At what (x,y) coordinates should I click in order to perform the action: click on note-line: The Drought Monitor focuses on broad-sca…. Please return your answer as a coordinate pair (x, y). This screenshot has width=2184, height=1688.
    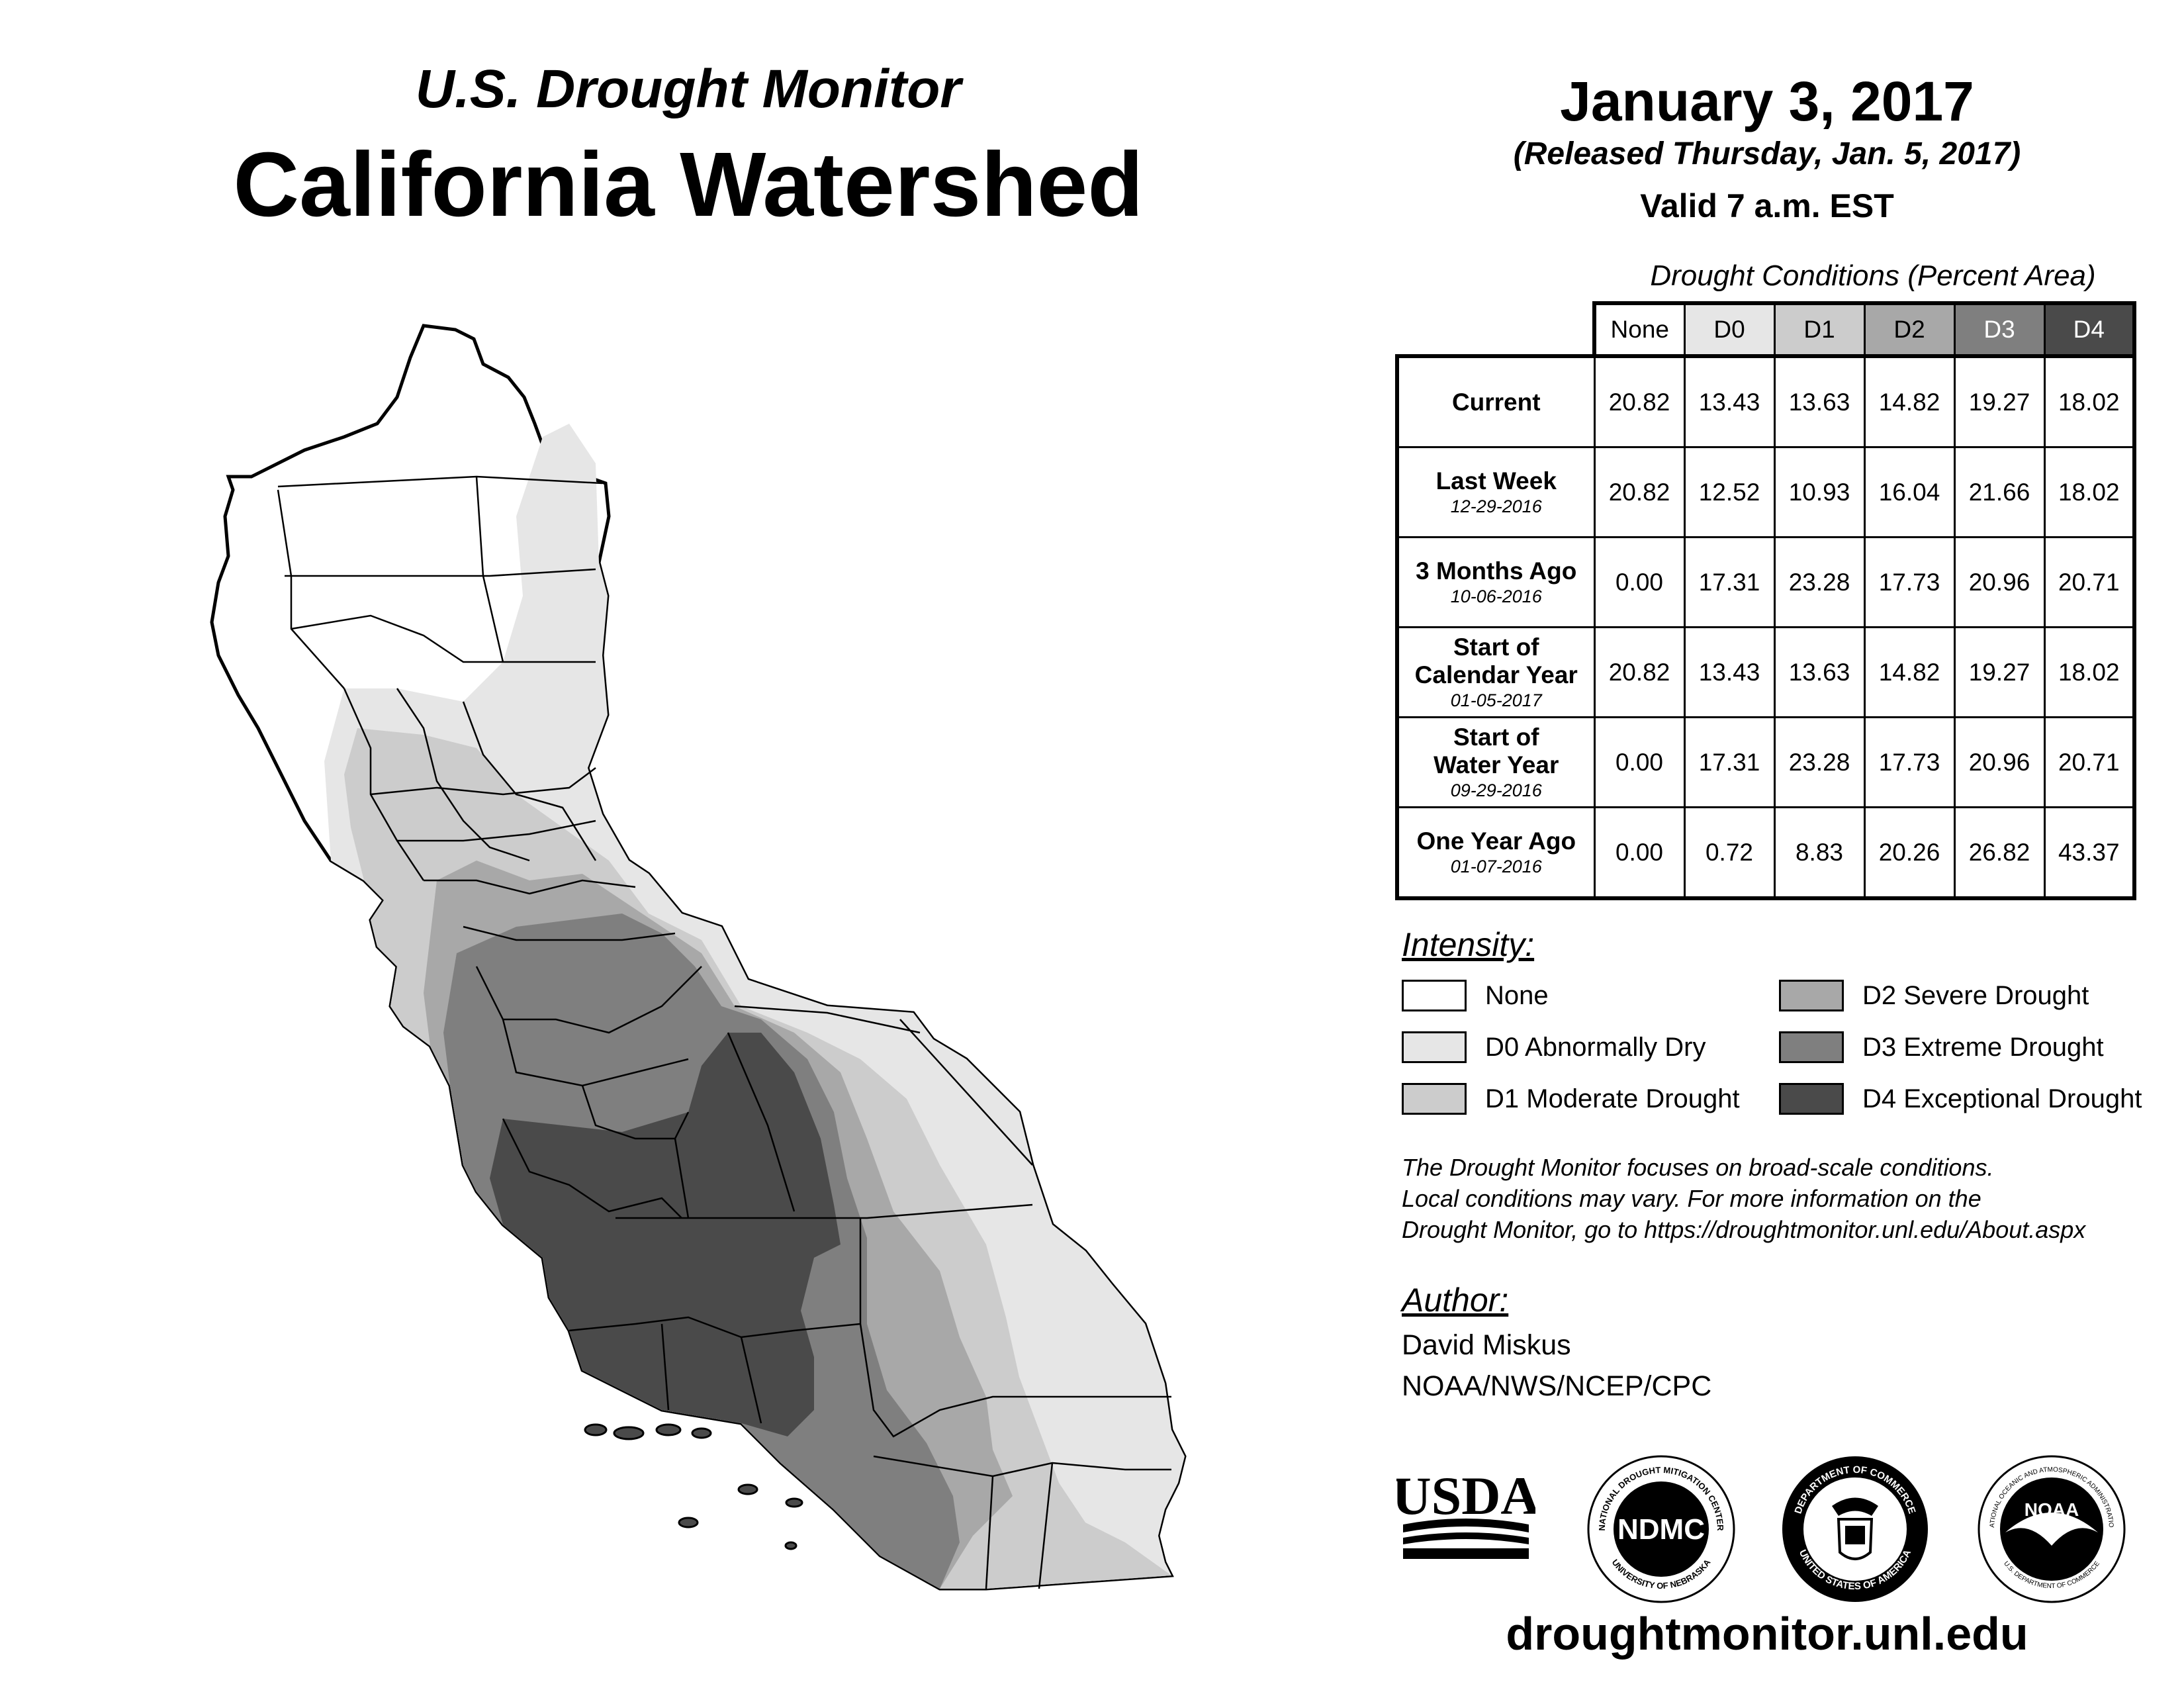
    Looking at the image, I should click on (1698, 1167).